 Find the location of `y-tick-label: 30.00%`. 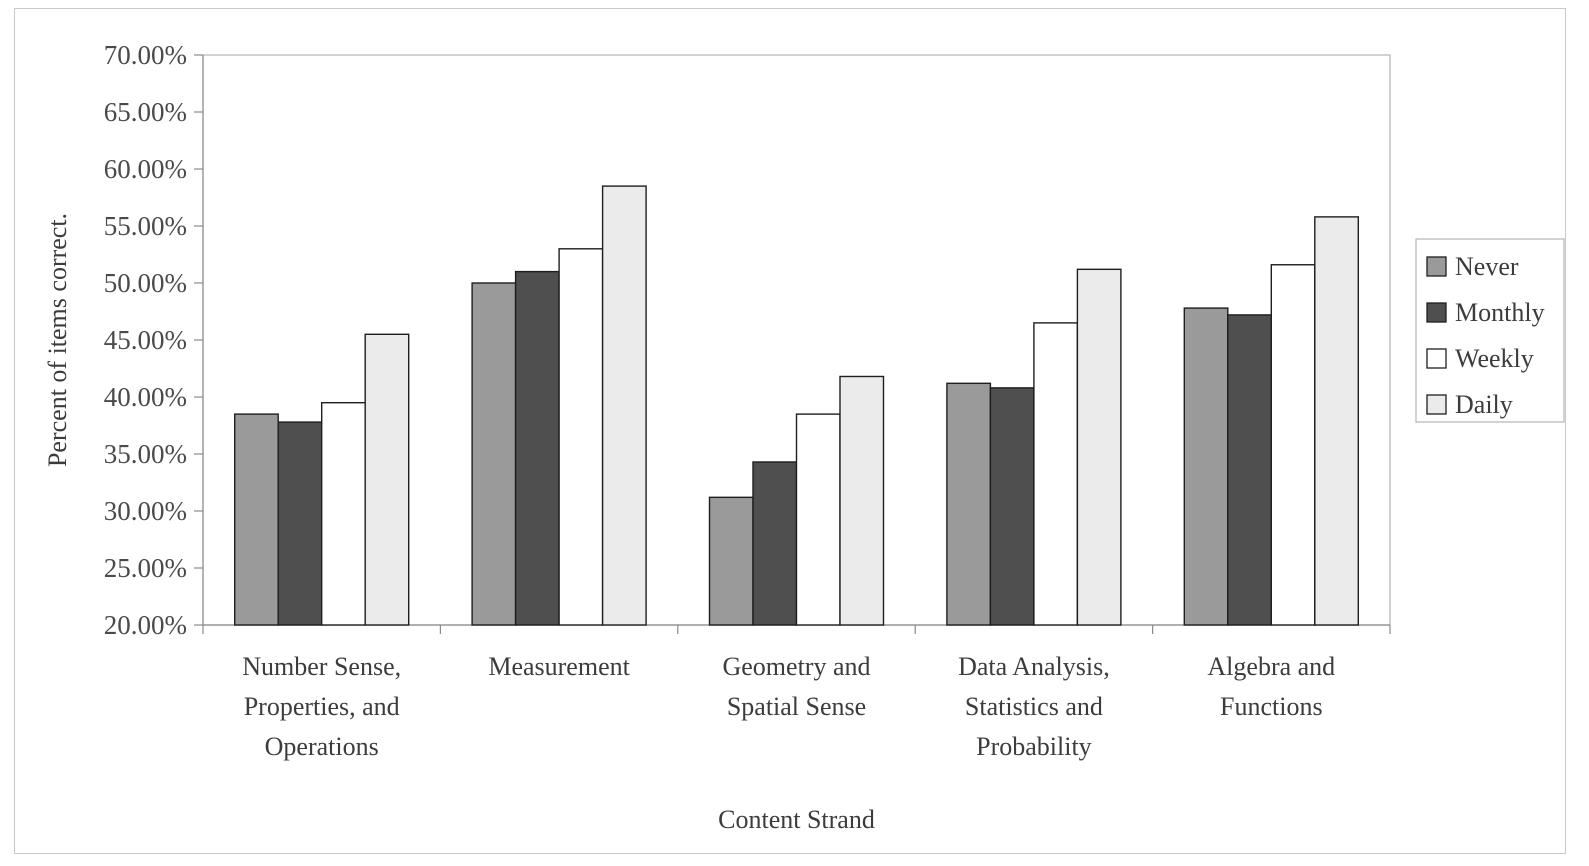

y-tick-label: 30.00% is located at coordinates (145, 511).